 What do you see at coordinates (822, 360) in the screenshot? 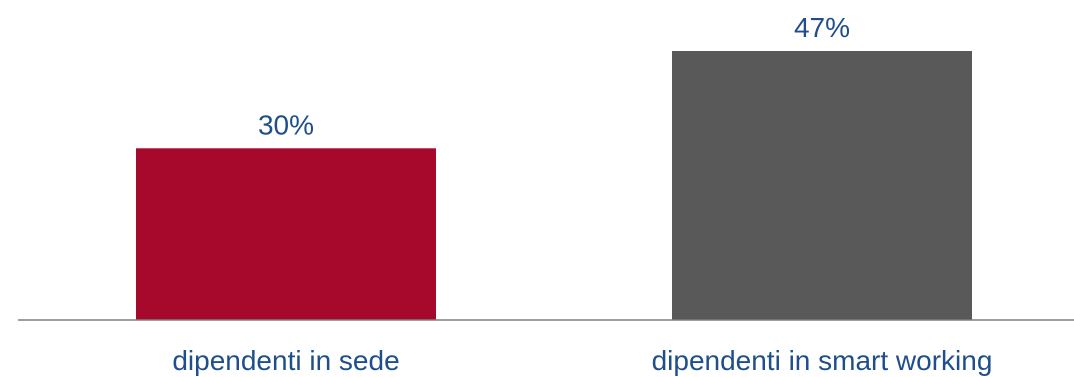
I see `category-label-2: dipendenti in smart working` at bounding box center [822, 360].